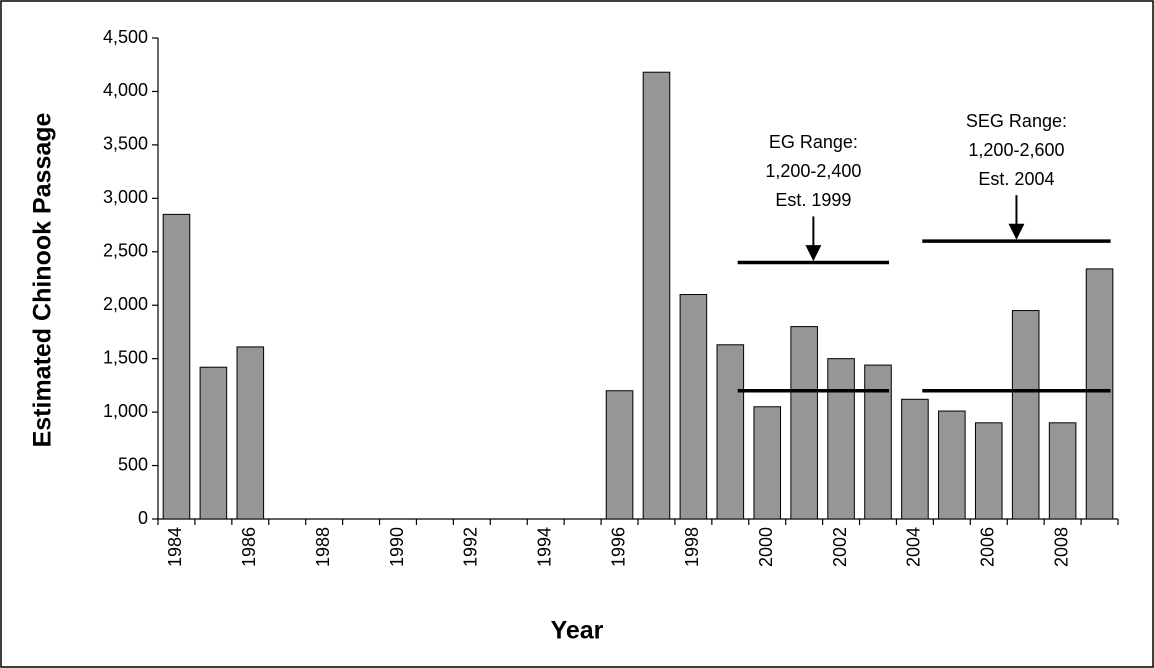  Describe the element at coordinates (133, 464) in the screenshot. I see `y-tick-label: 500` at that location.